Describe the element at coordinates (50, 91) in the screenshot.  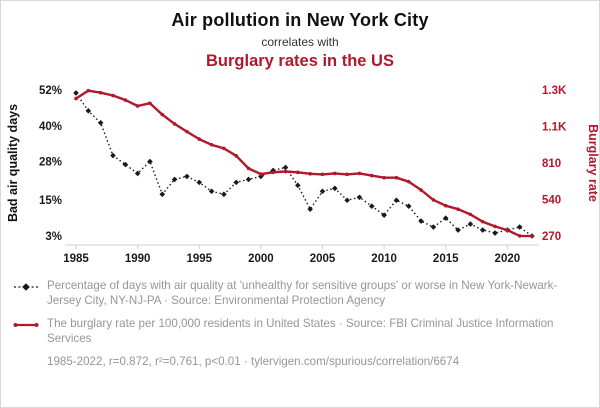
I see `left-tick-label: 52%` at that location.